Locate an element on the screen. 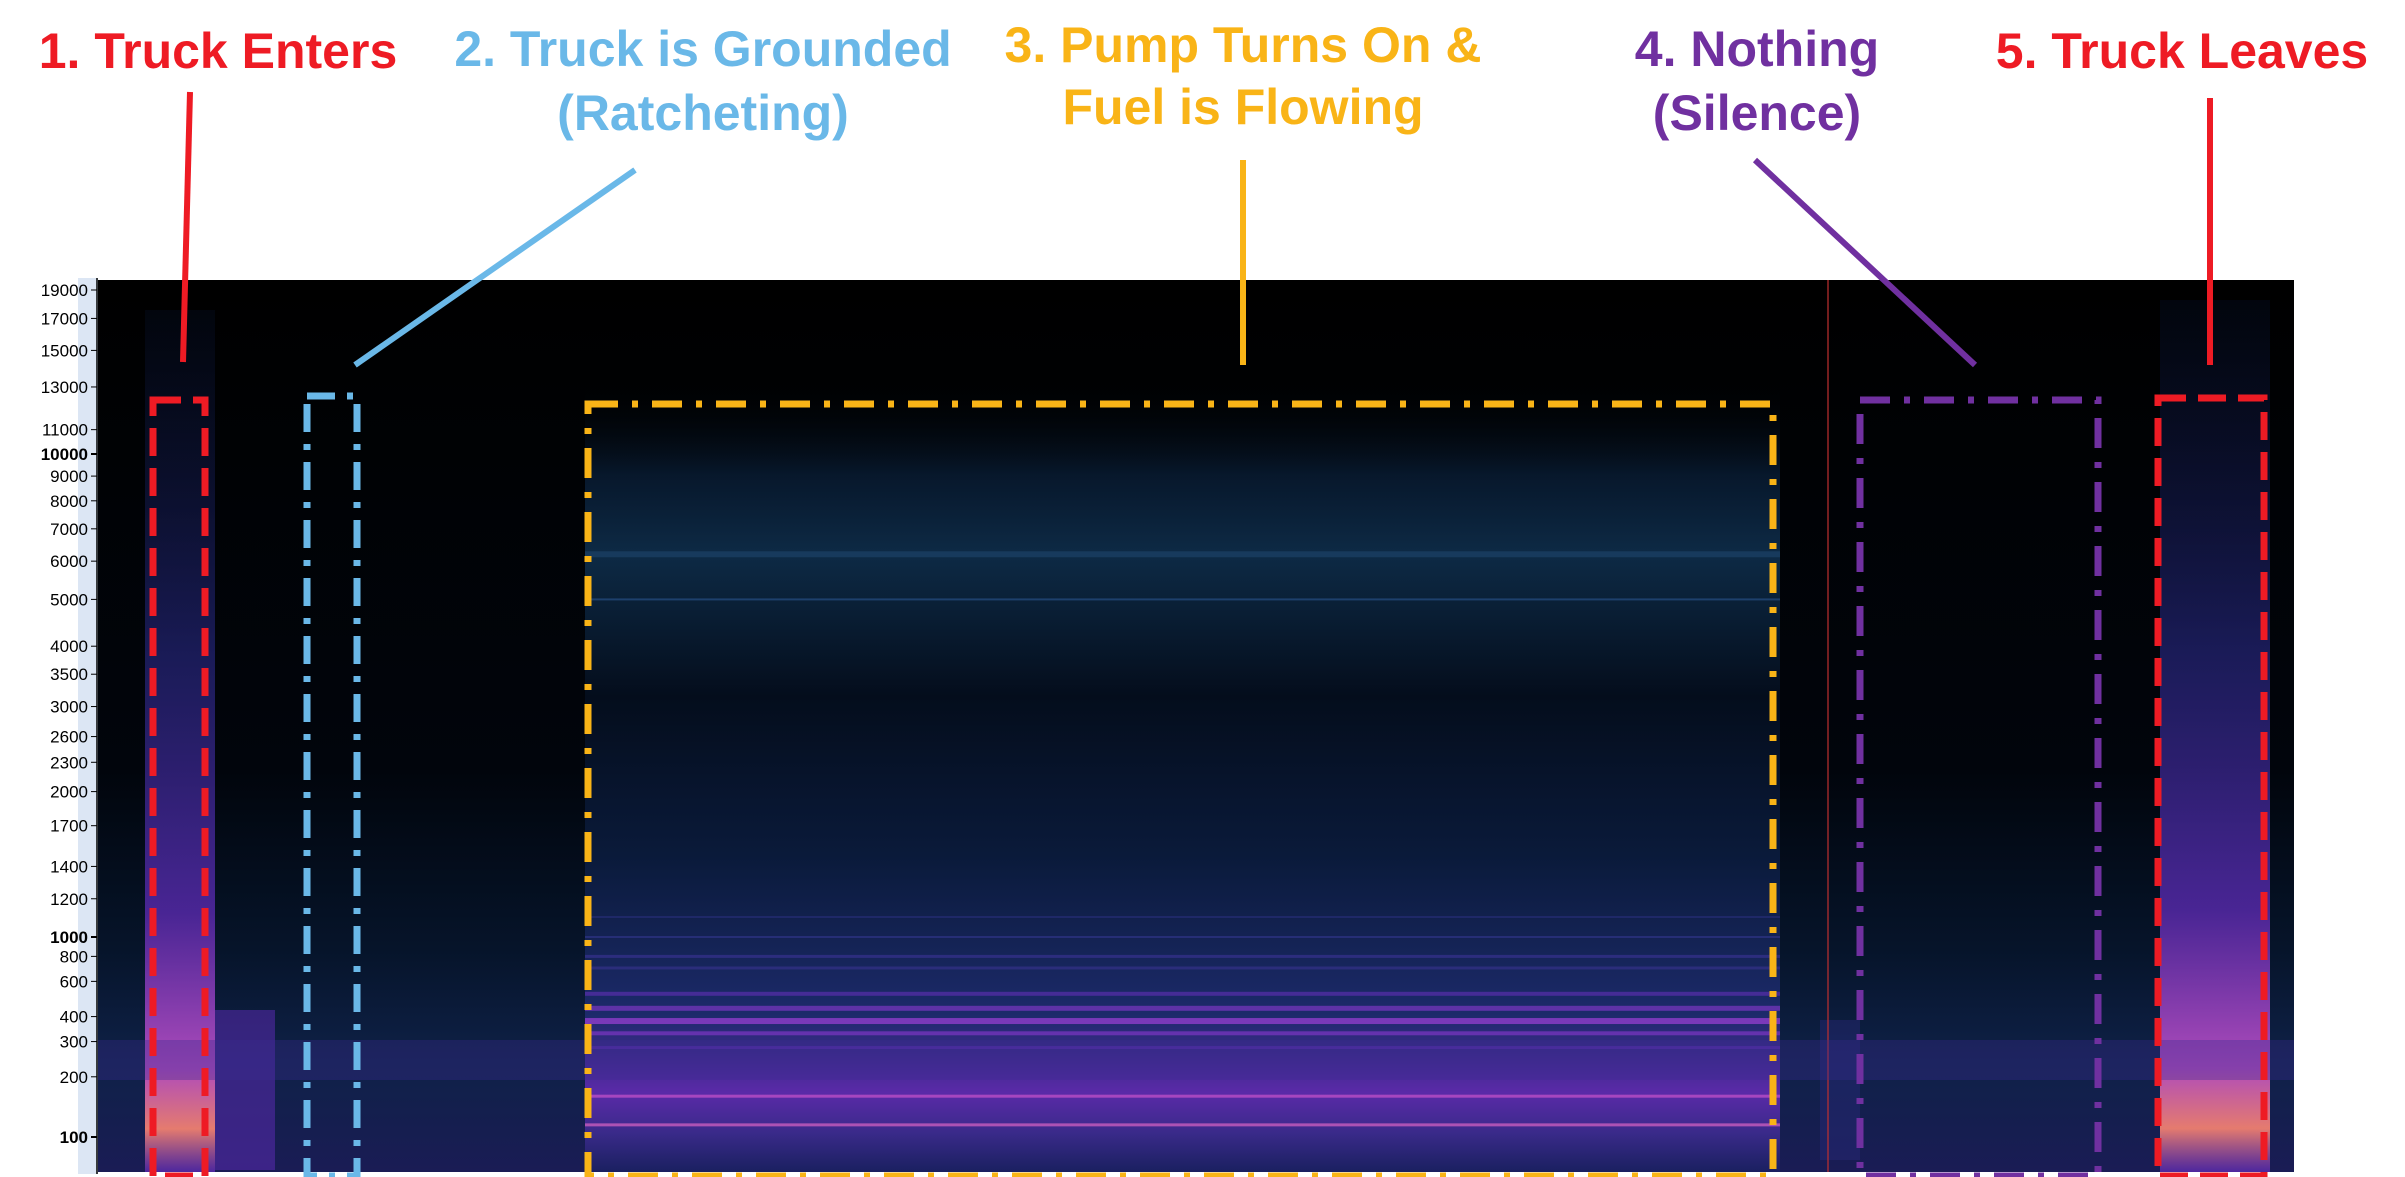 This screenshot has width=2405, height=1177. y-tick-label: 15000 is located at coordinates (64, 350).